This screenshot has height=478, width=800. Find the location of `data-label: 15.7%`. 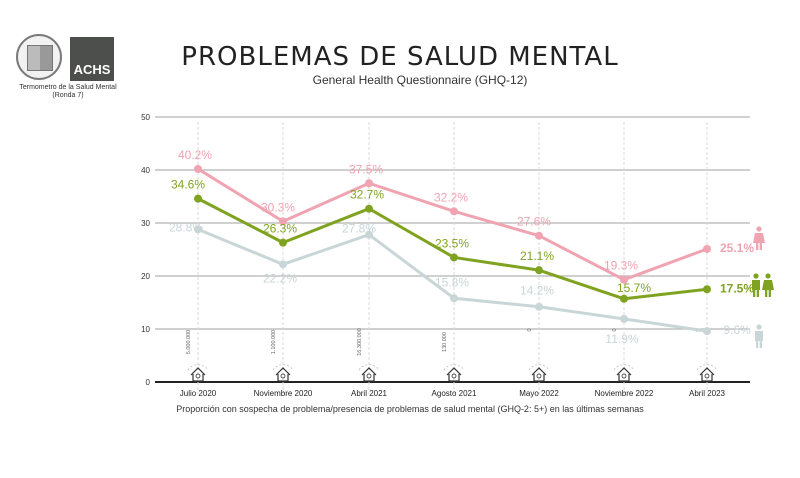

data-label: 15.7% is located at coordinates (634, 288).